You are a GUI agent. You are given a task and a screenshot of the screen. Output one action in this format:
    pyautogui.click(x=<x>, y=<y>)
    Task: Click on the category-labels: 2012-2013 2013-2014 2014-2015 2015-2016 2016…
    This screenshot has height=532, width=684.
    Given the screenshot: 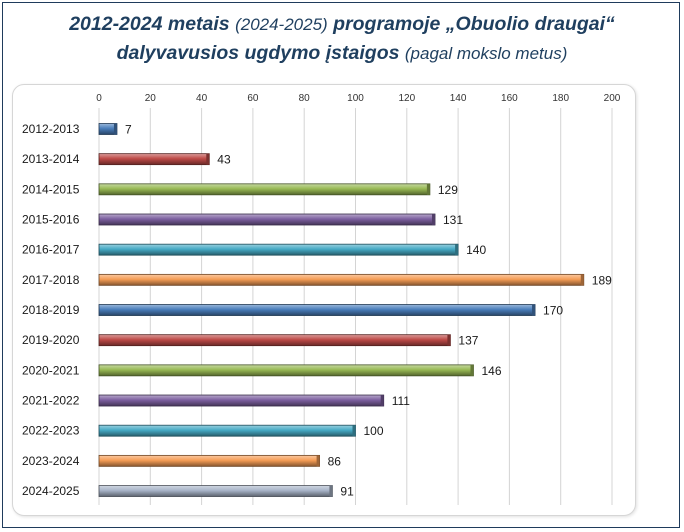 What is the action you would take?
    pyautogui.click(x=51, y=310)
    